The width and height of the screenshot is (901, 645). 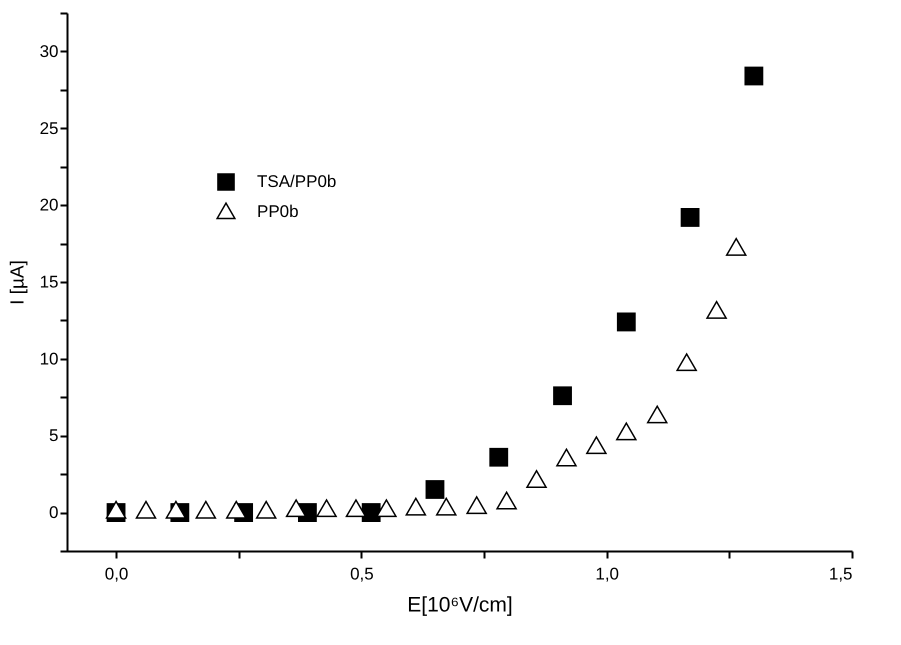 What do you see at coordinates (18, 282) in the screenshot?
I see `y-axis-title: I [µA]` at bounding box center [18, 282].